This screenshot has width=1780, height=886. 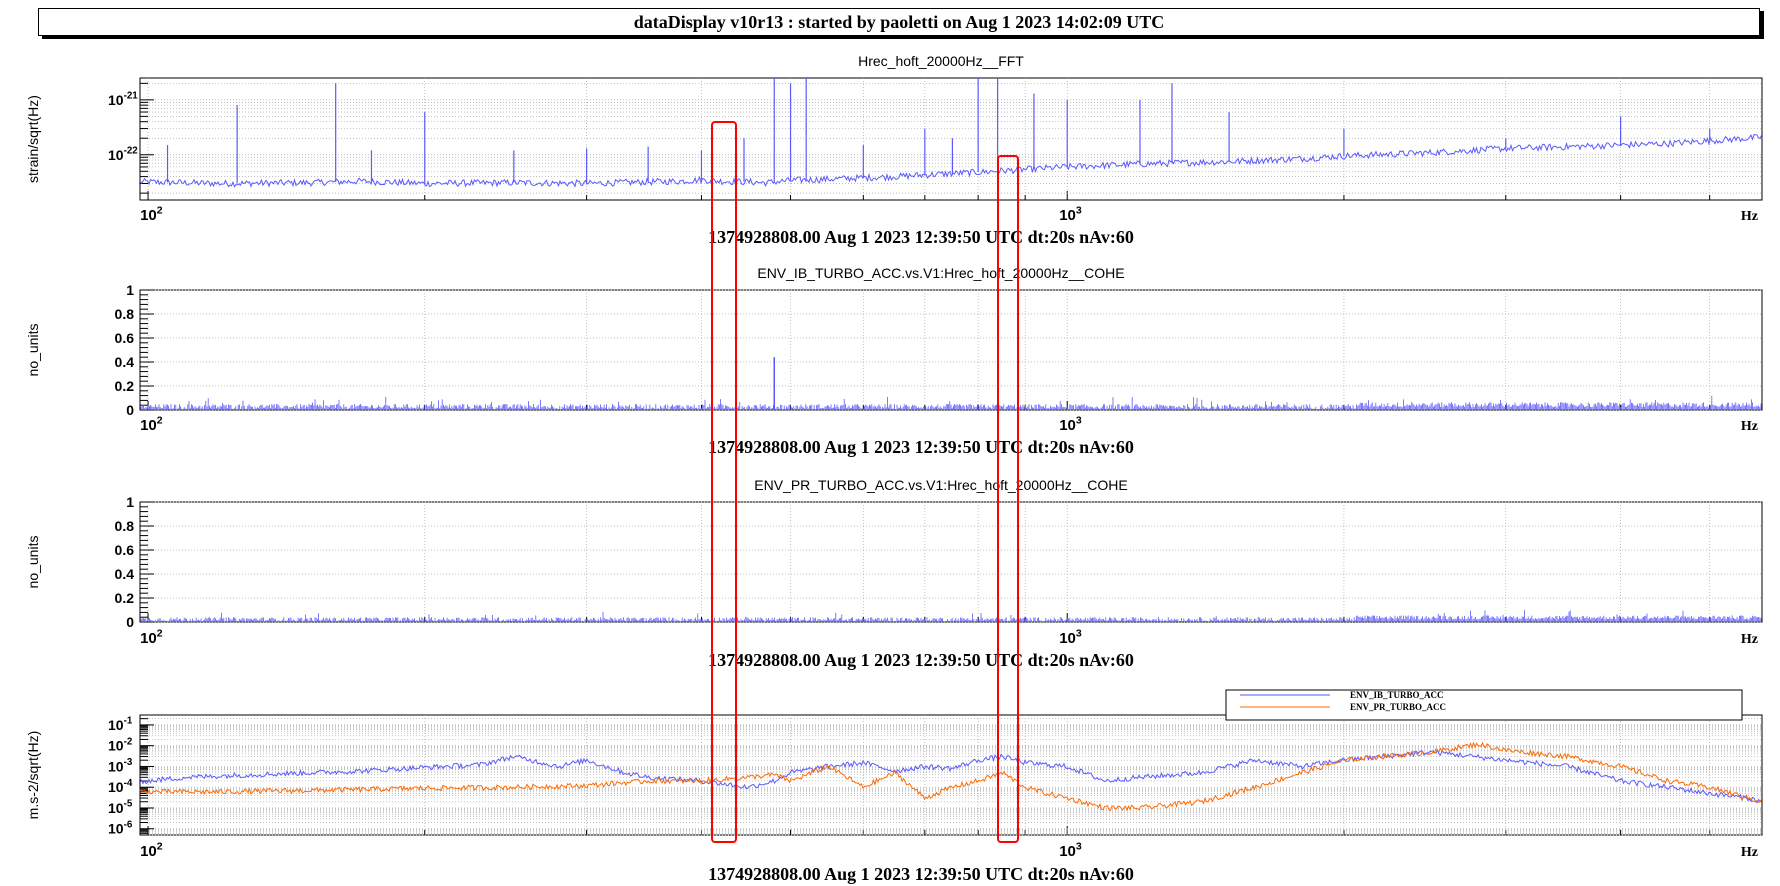 What do you see at coordinates (123, 99) in the screenshot?
I see `y-tick-label: 10⁻²¹` at bounding box center [123, 99].